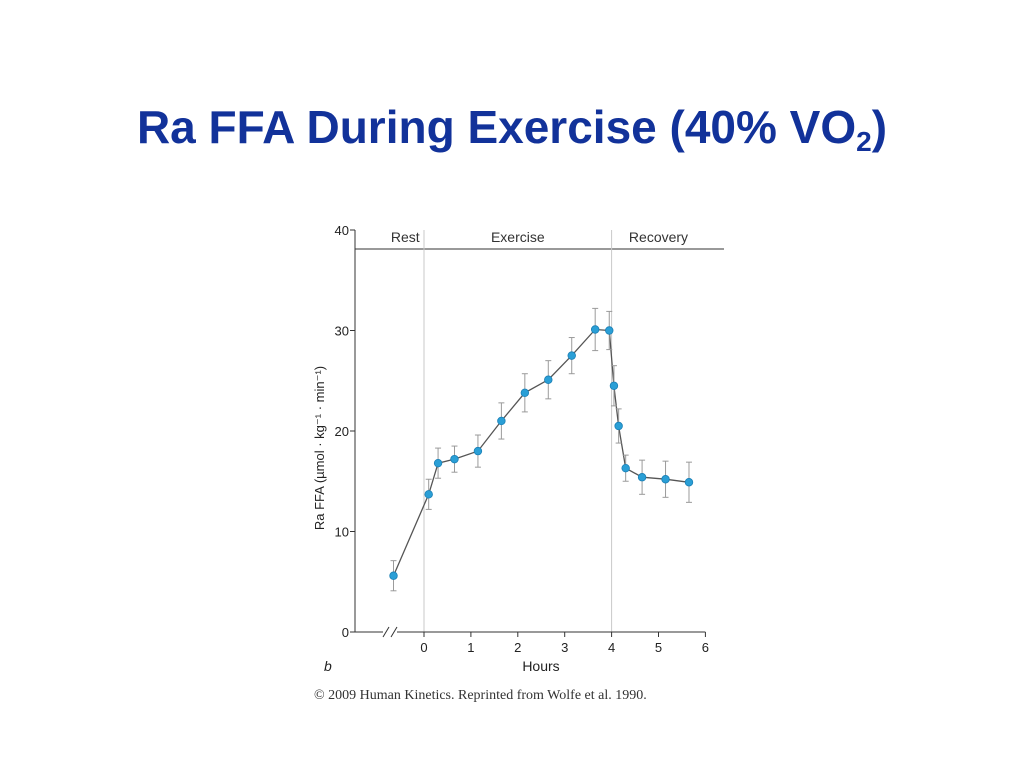 This screenshot has height=768, width=1024. I want to click on phase-label-exercise: Exercise, so click(518, 237).